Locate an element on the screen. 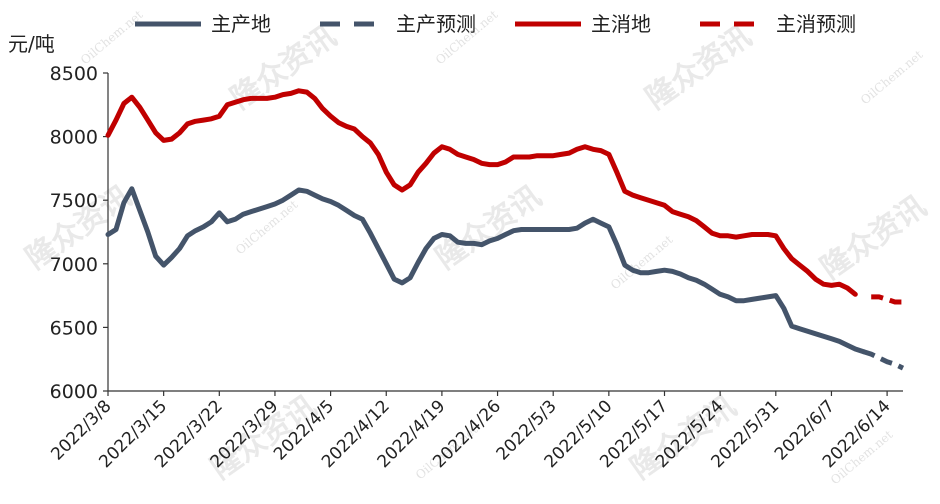  series-line-主消预测 is located at coordinates (887, 299).